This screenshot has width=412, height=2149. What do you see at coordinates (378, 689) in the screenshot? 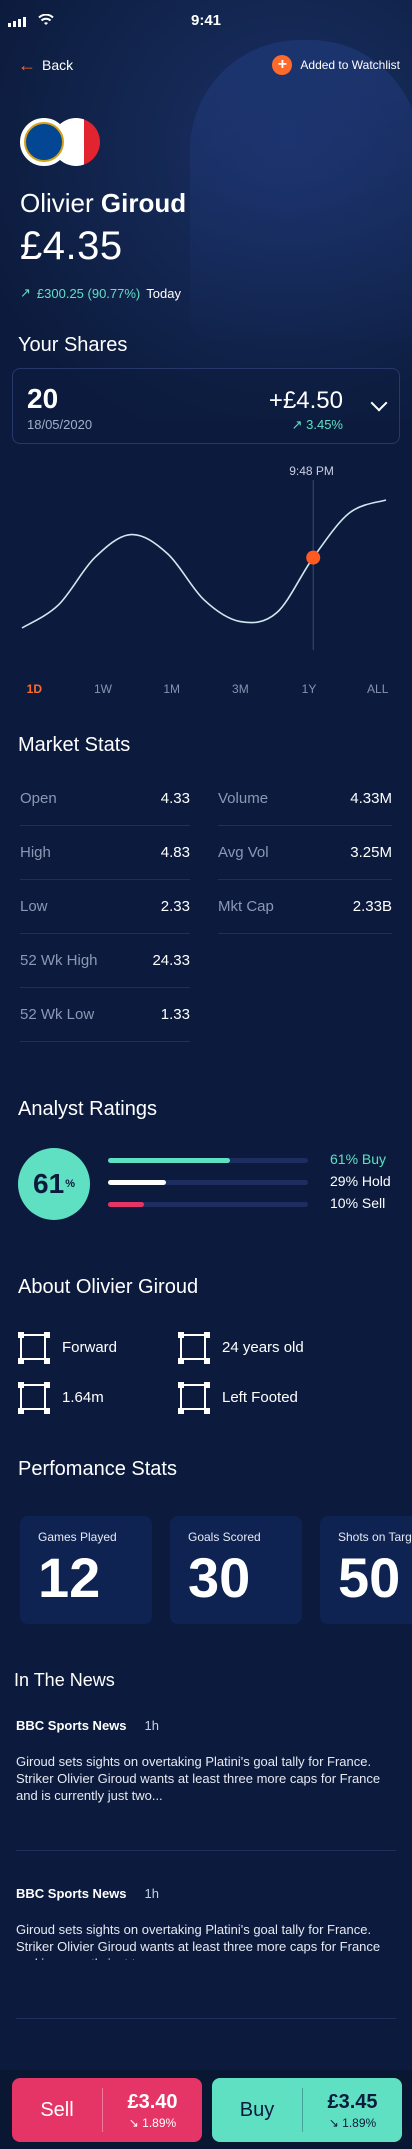
I see `range-tab-all: ALL` at bounding box center [378, 689].